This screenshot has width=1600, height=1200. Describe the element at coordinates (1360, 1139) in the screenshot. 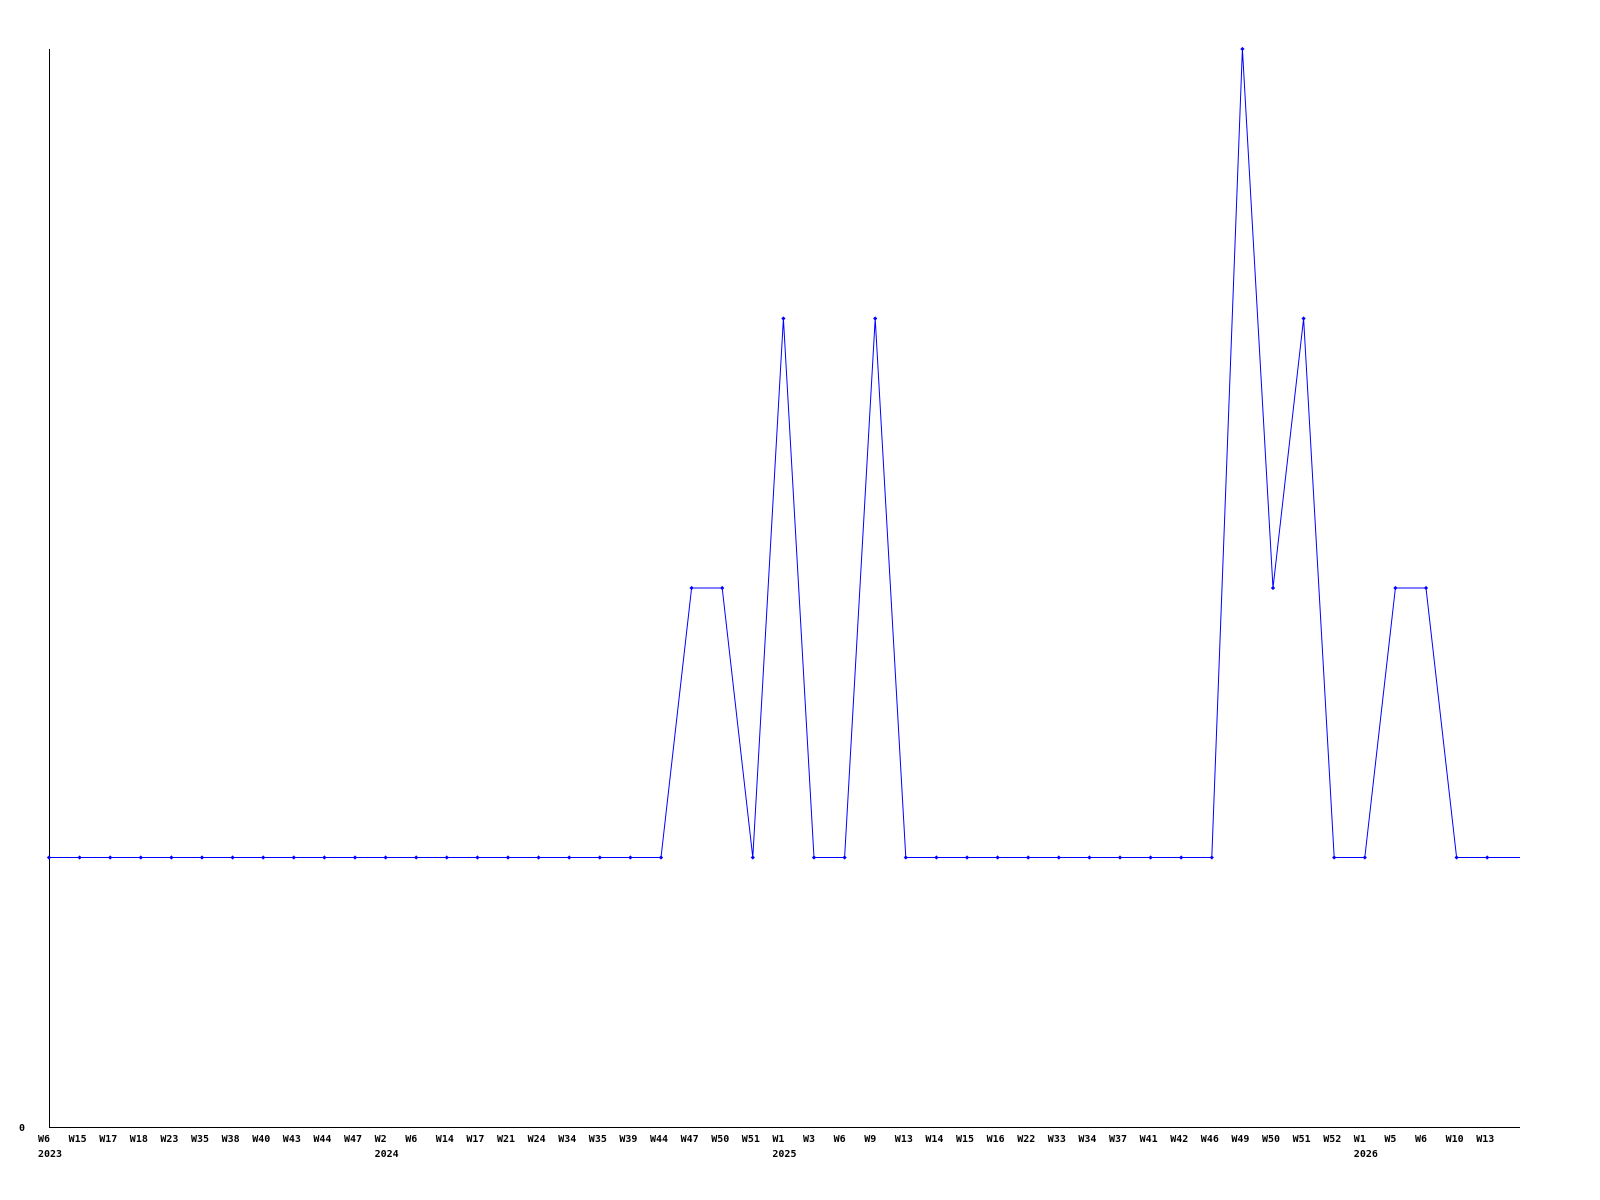

I see `x-tick-label: W1` at that location.